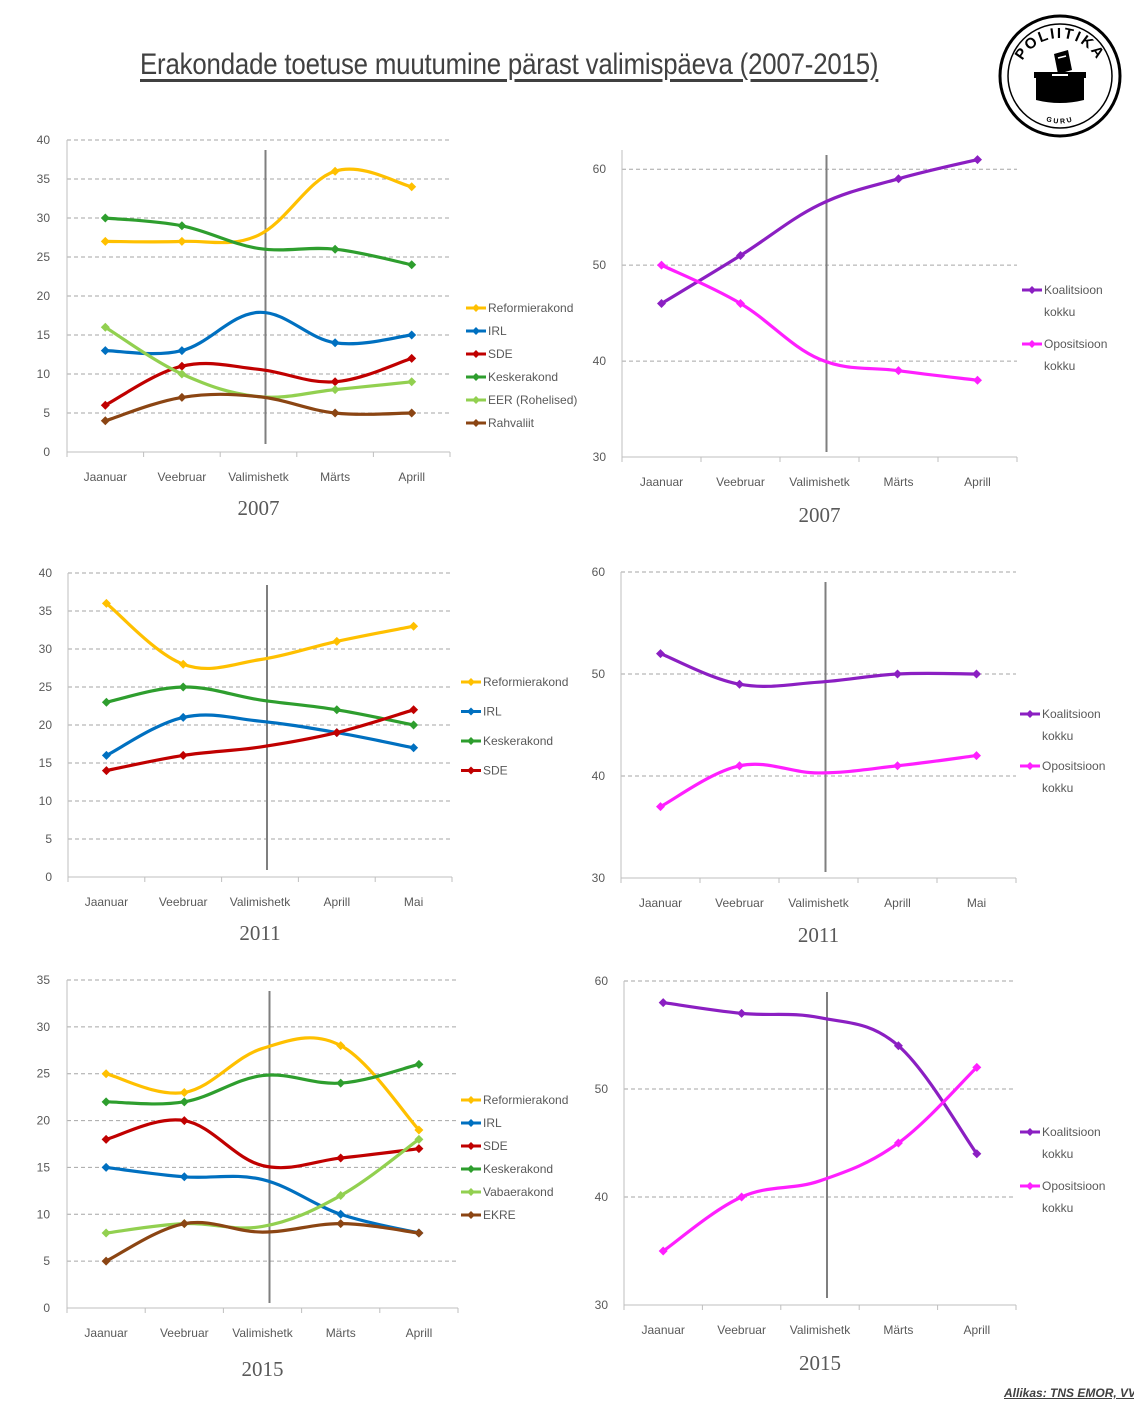 Image resolution: width=1134 pixels, height=1417 pixels. What do you see at coordinates (413, 902) in the screenshot?
I see `x-tick-label: Mai` at bounding box center [413, 902].